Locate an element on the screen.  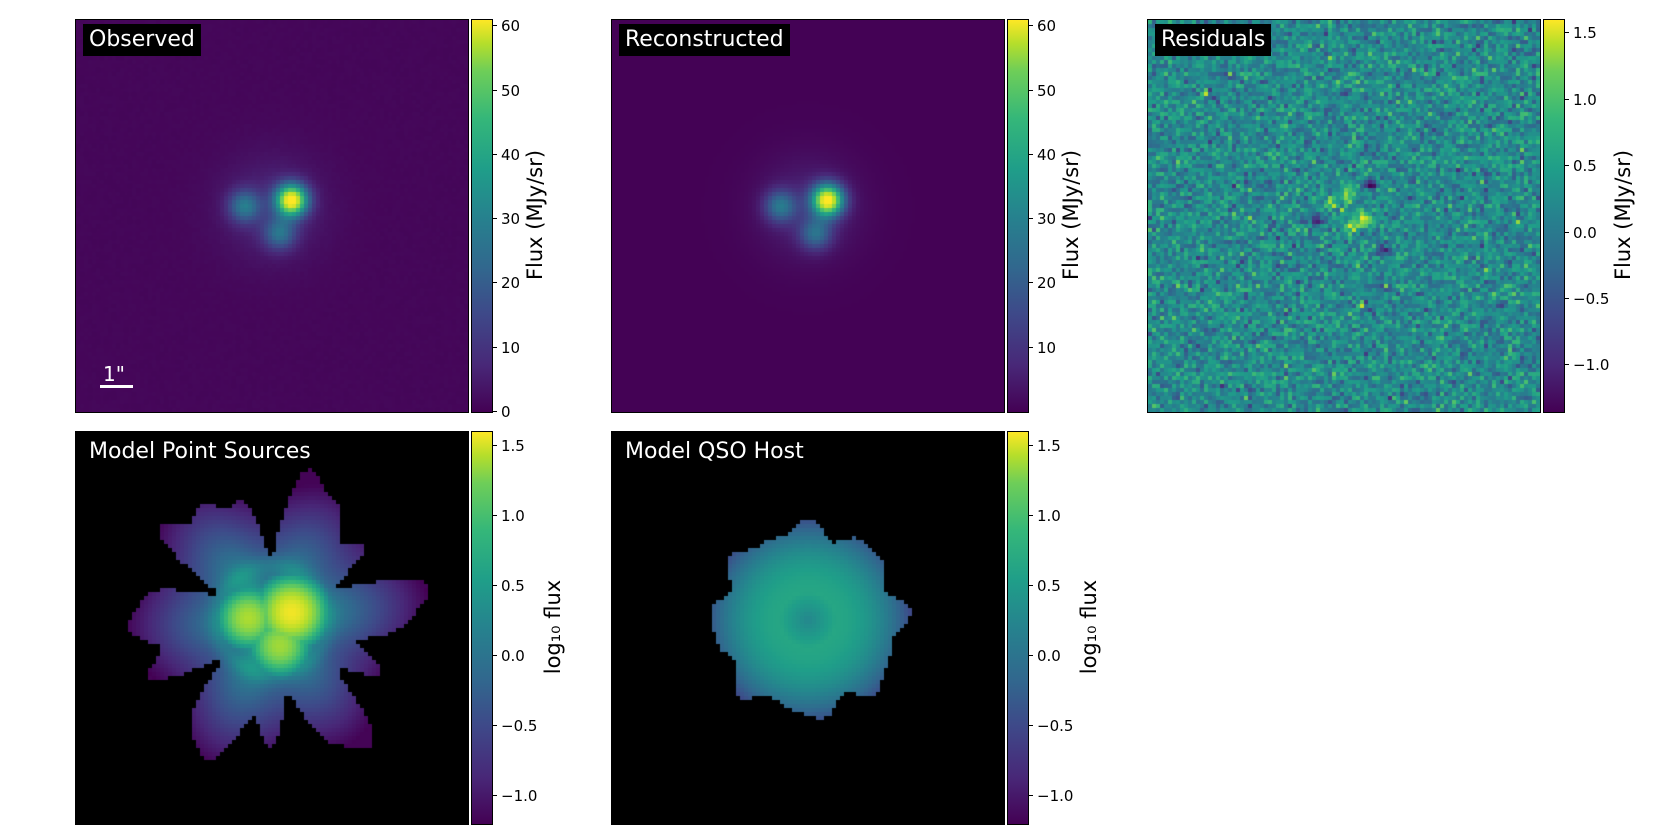
model-qso-host-panel: Model QSO Host is located at coordinates (808, 628).